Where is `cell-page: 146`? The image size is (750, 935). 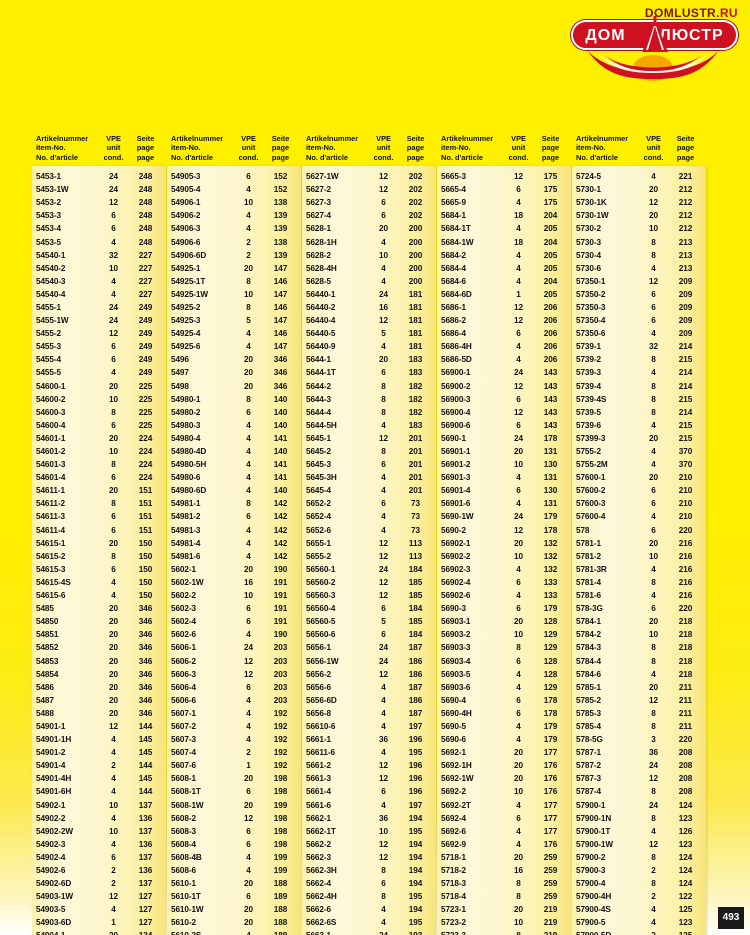 cell-page: 146 is located at coordinates (280, 307).